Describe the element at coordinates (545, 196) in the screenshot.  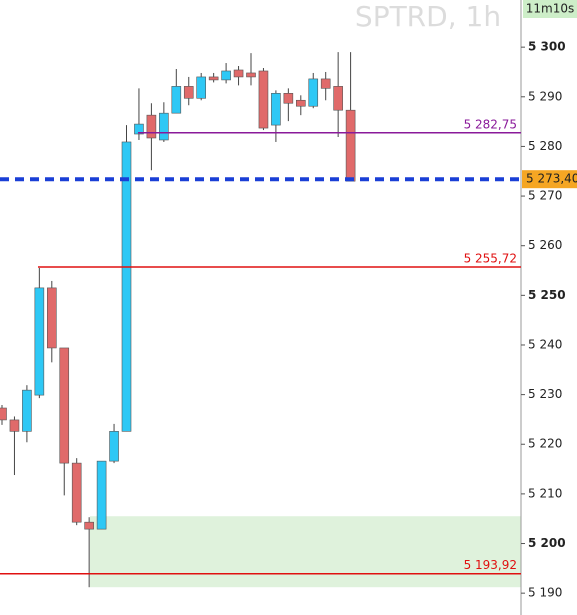
I see `y-tick-label: 5 270` at that location.